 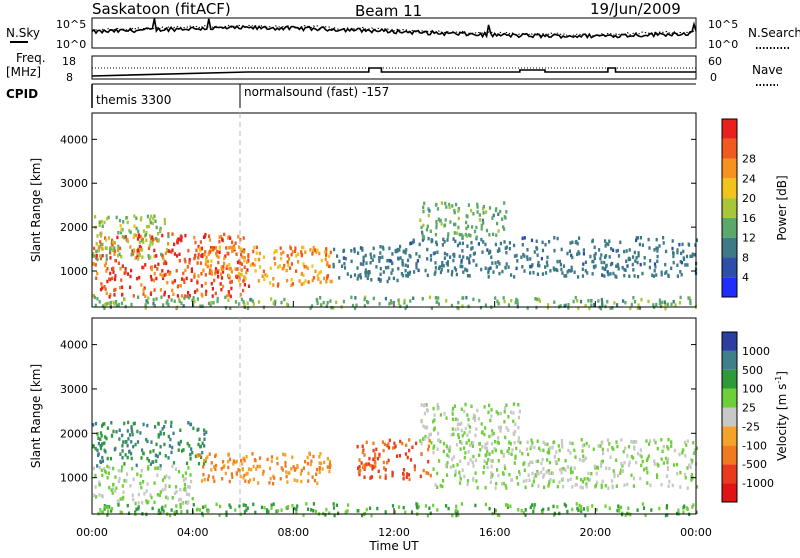 What do you see at coordinates (133, 100) in the screenshot?
I see `cpid-mode-1: themis 3300` at bounding box center [133, 100].